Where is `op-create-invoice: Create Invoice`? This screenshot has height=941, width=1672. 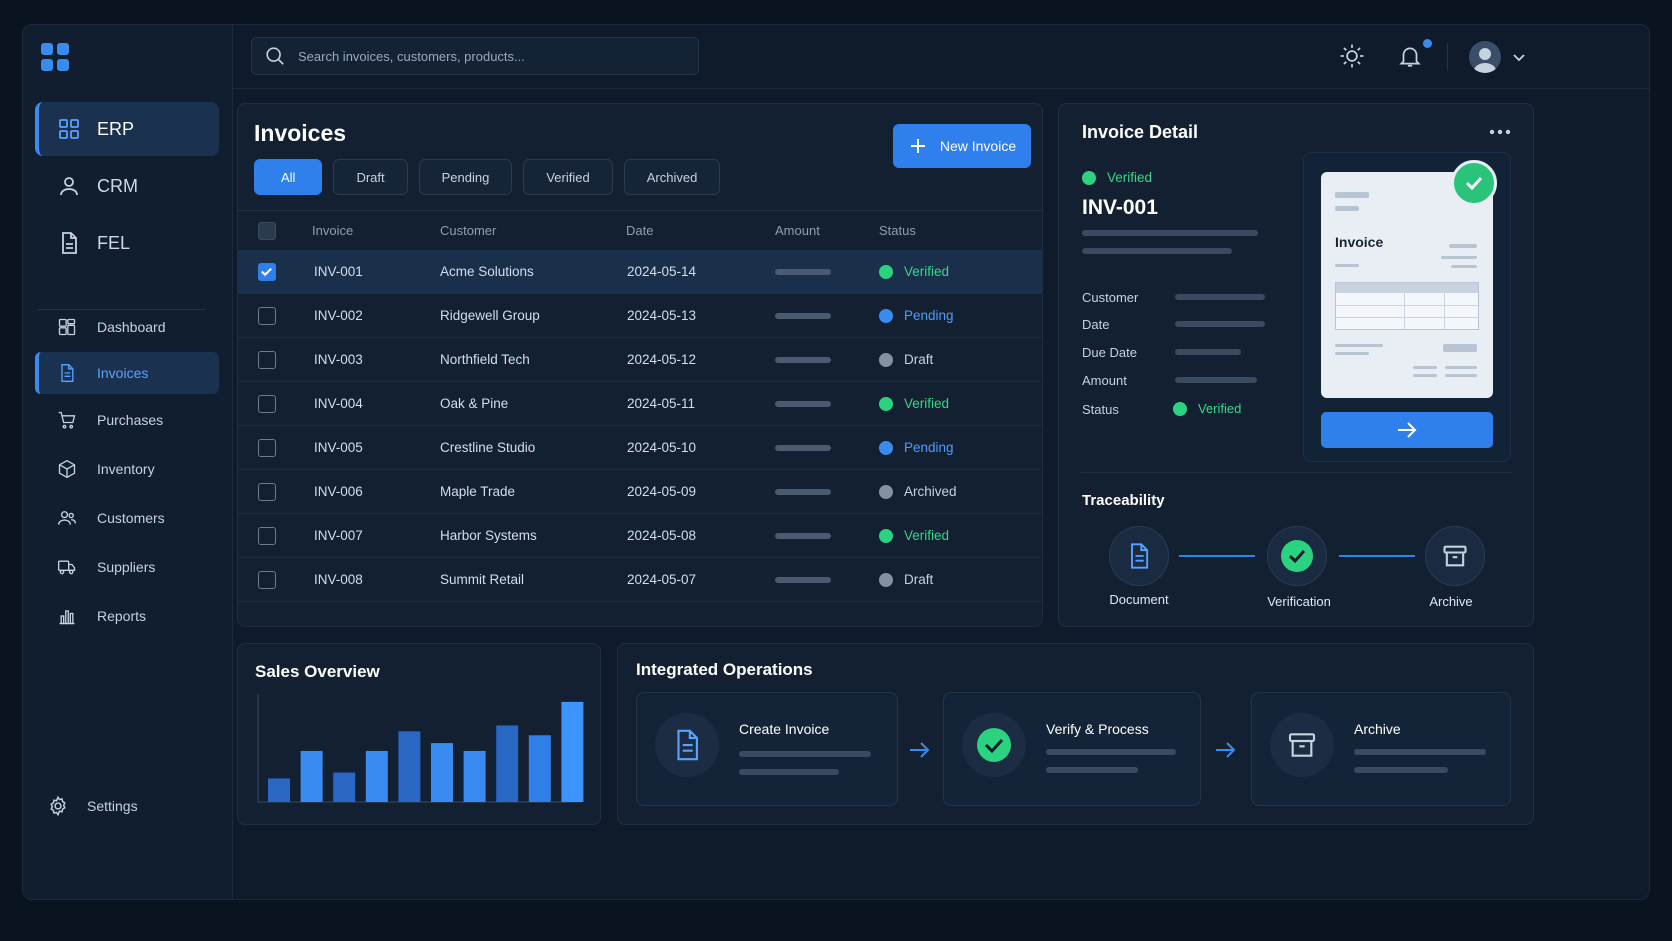
op-create-invoice: Create Invoice is located at coordinates (767, 749).